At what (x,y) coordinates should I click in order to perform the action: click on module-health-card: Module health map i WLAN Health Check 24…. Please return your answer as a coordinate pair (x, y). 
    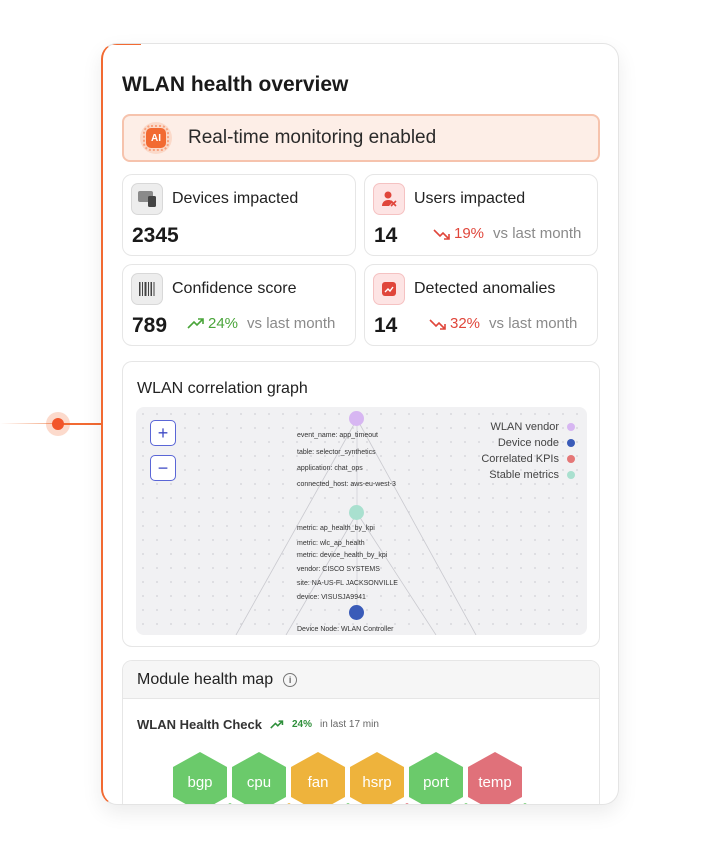
    Looking at the image, I should click on (361, 732).